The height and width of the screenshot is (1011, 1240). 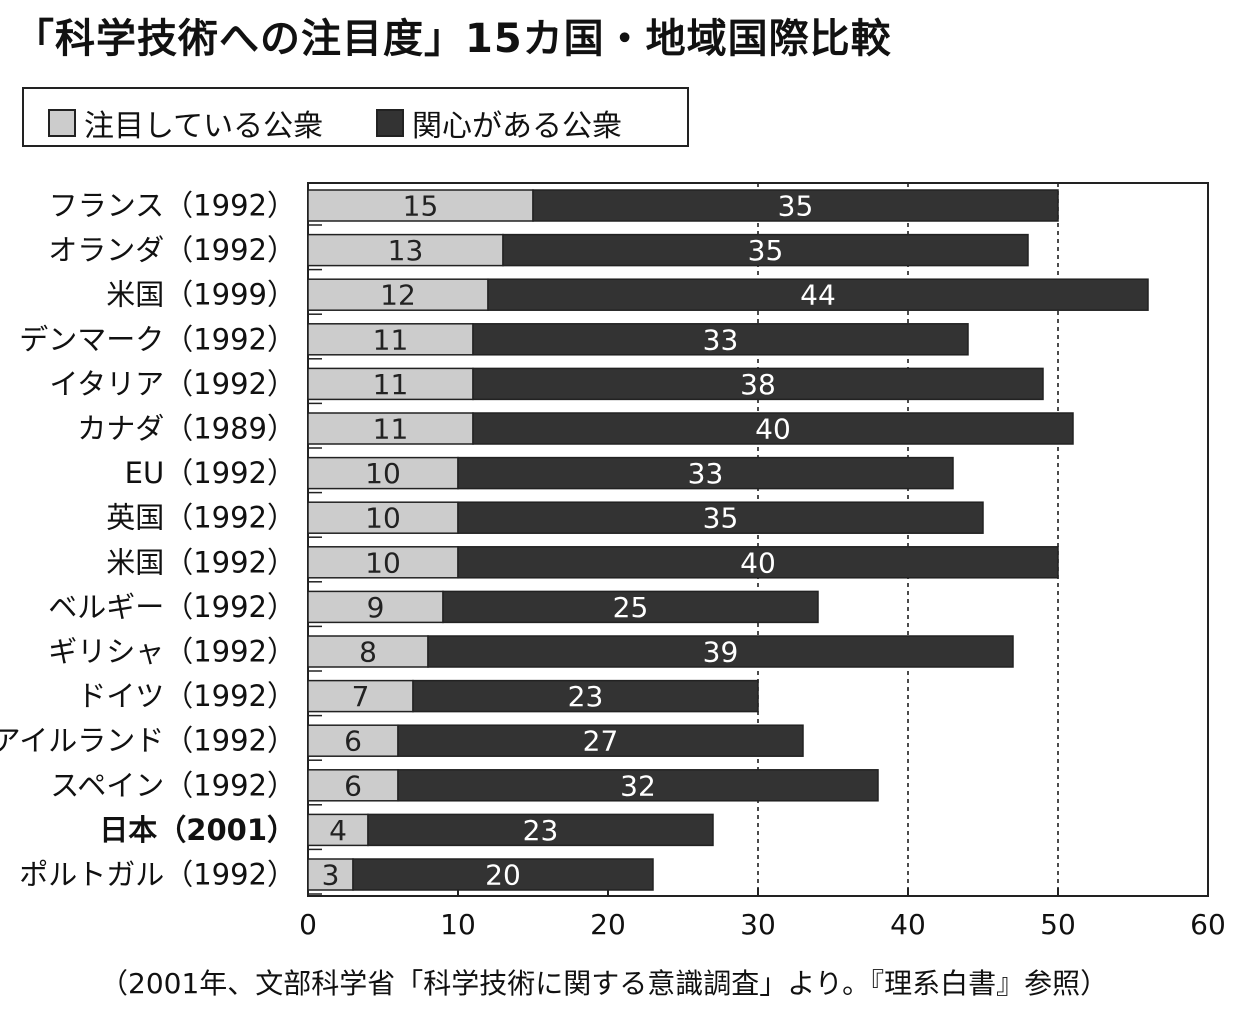 I want to click on category-label: ポルトガル（1992）, so click(x=157, y=875).